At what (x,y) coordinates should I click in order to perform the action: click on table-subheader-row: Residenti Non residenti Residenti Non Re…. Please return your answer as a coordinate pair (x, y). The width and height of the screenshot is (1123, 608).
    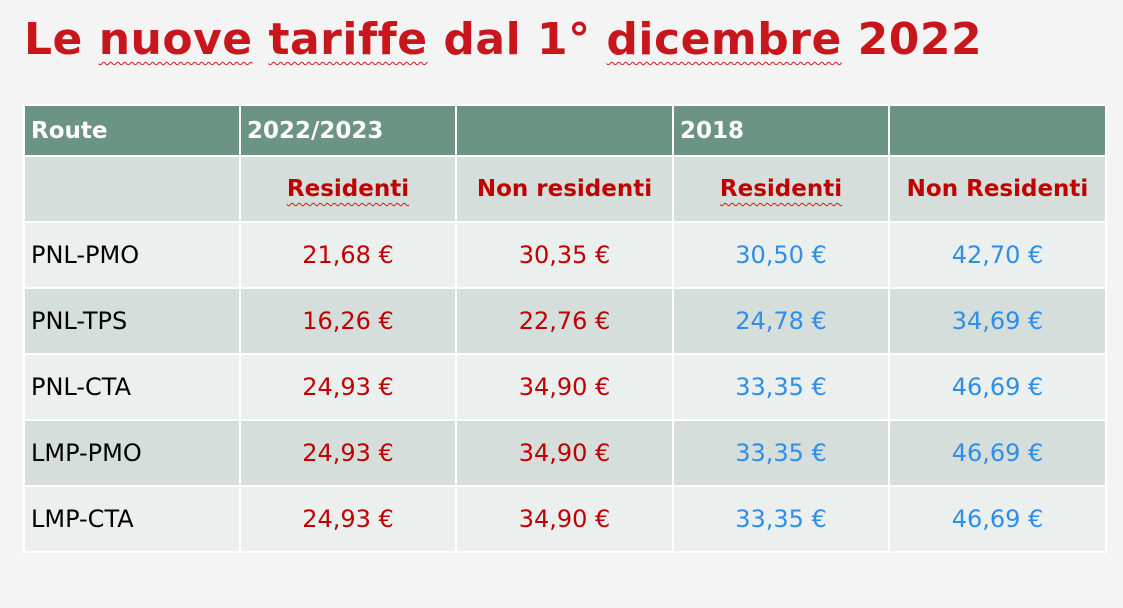
    Looking at the image, I should click on (565, 189).